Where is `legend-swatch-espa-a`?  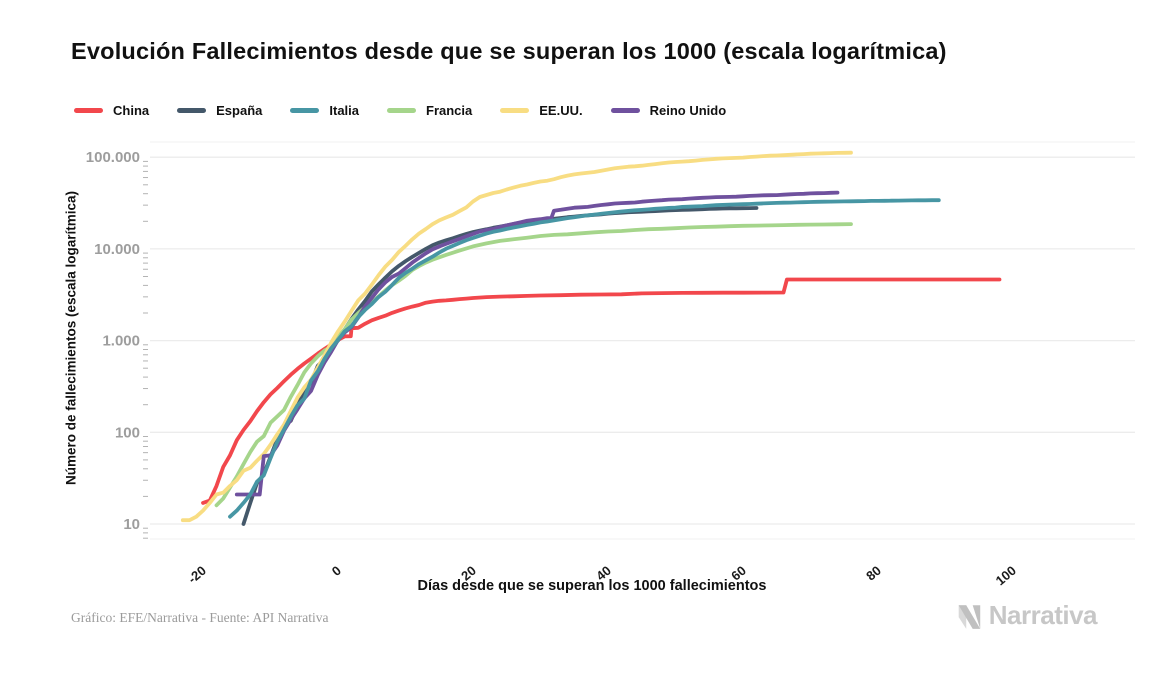
legend-swatch-espa-a is located at coordinates (192, 110).